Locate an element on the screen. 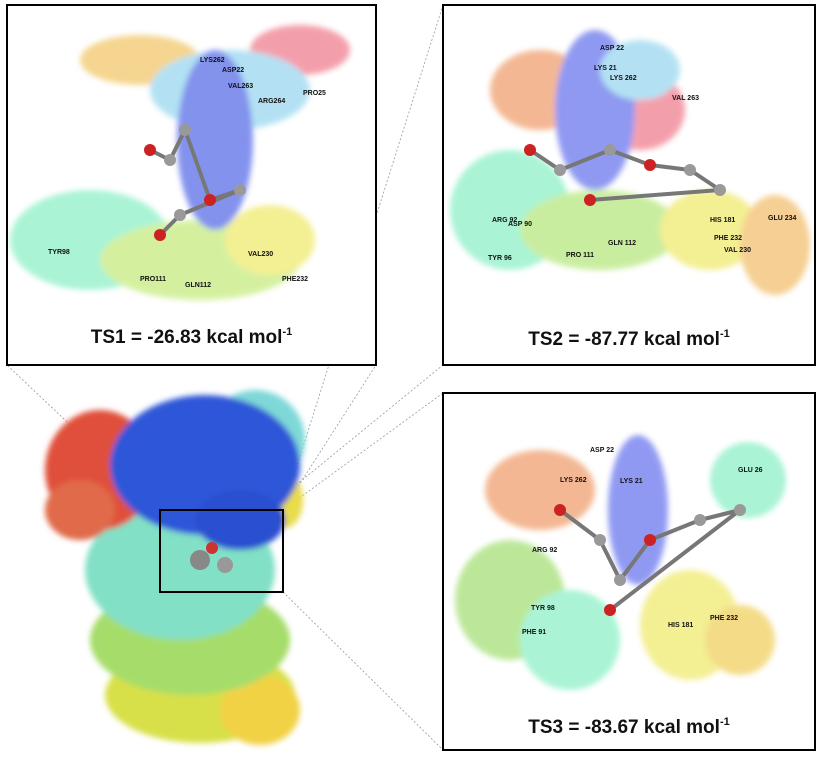 The image size is (822, 760). residue-label: GLN 112 is located at coordinates (622, 243).